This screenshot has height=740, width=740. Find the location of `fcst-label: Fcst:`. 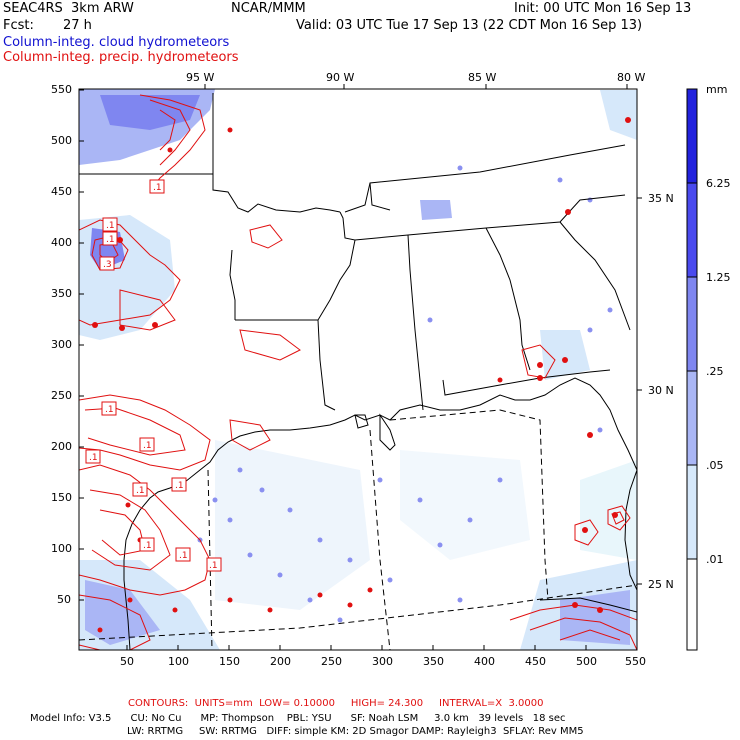

fcst-label: Fcst: is located at coordinates (18, 25).